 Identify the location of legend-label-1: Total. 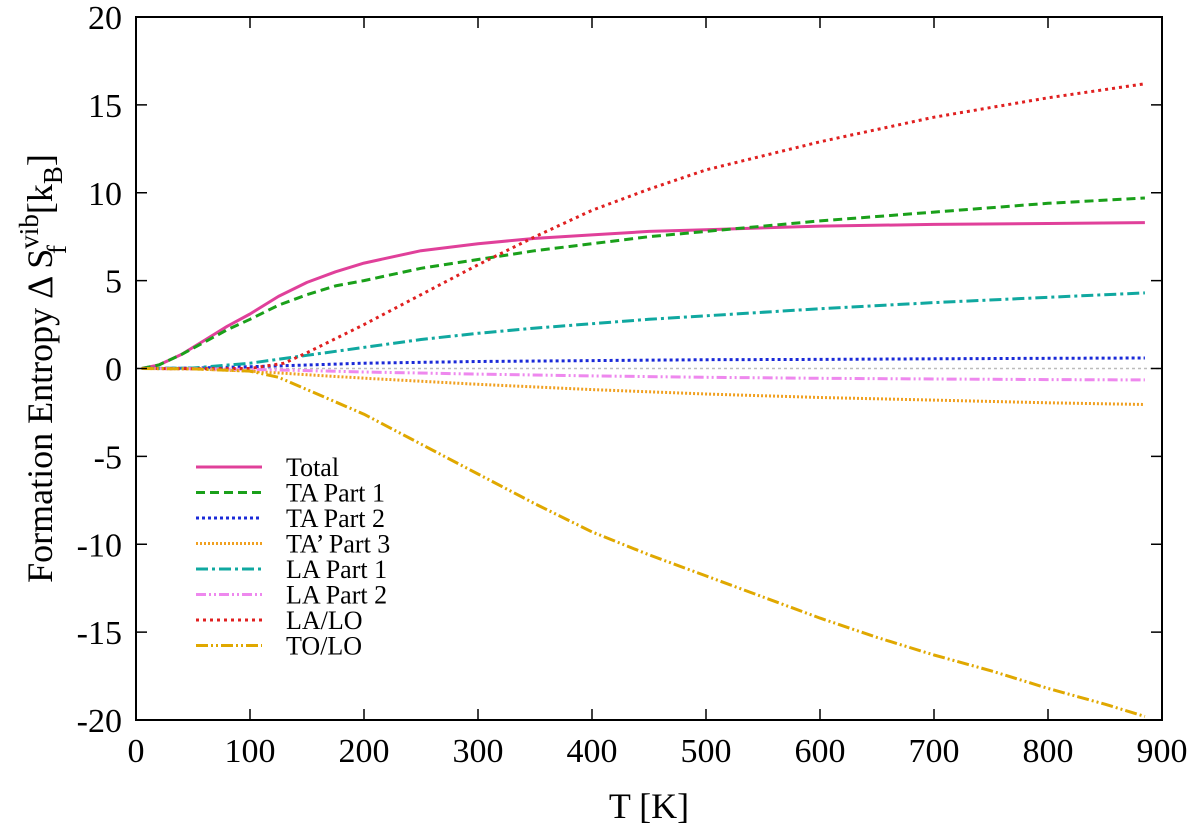
(312, 467).